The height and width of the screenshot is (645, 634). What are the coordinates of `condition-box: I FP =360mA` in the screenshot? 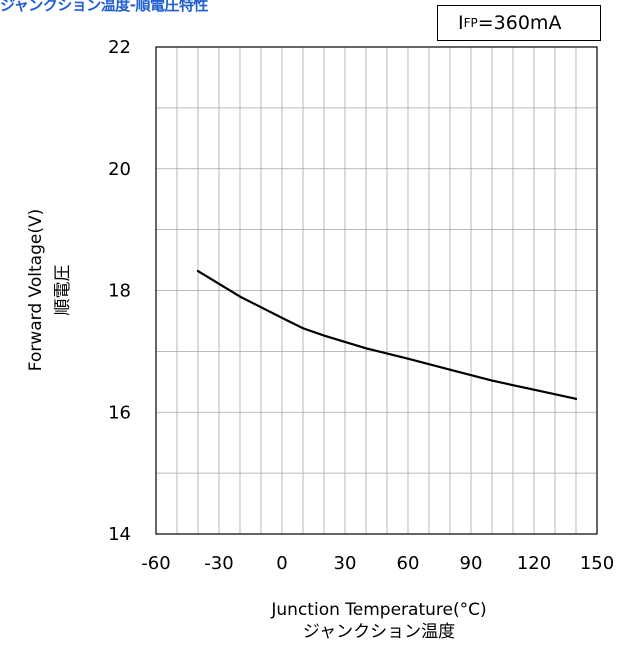 It's located at (519, 23).